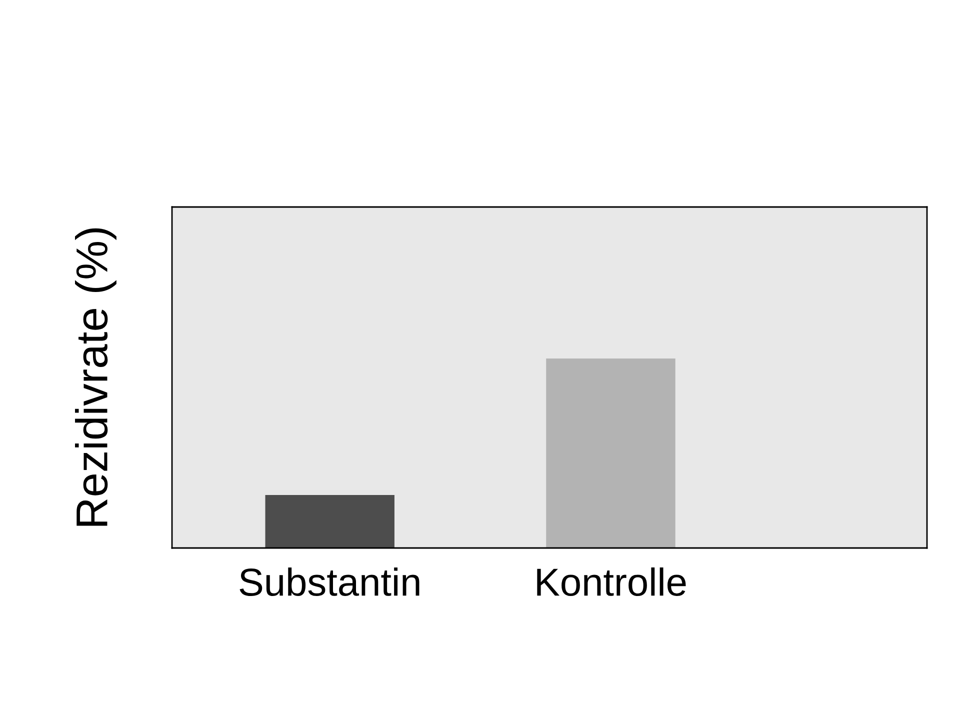  Describe the element at coordinates (95, 377) in the screenshot. I see `y-axis-title: Rezidivrate (%)` at that location.